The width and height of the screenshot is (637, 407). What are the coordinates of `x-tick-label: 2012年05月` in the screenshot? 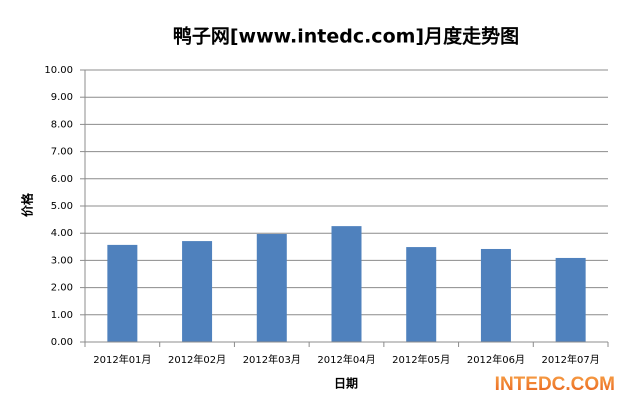 It's located at (421, 359).